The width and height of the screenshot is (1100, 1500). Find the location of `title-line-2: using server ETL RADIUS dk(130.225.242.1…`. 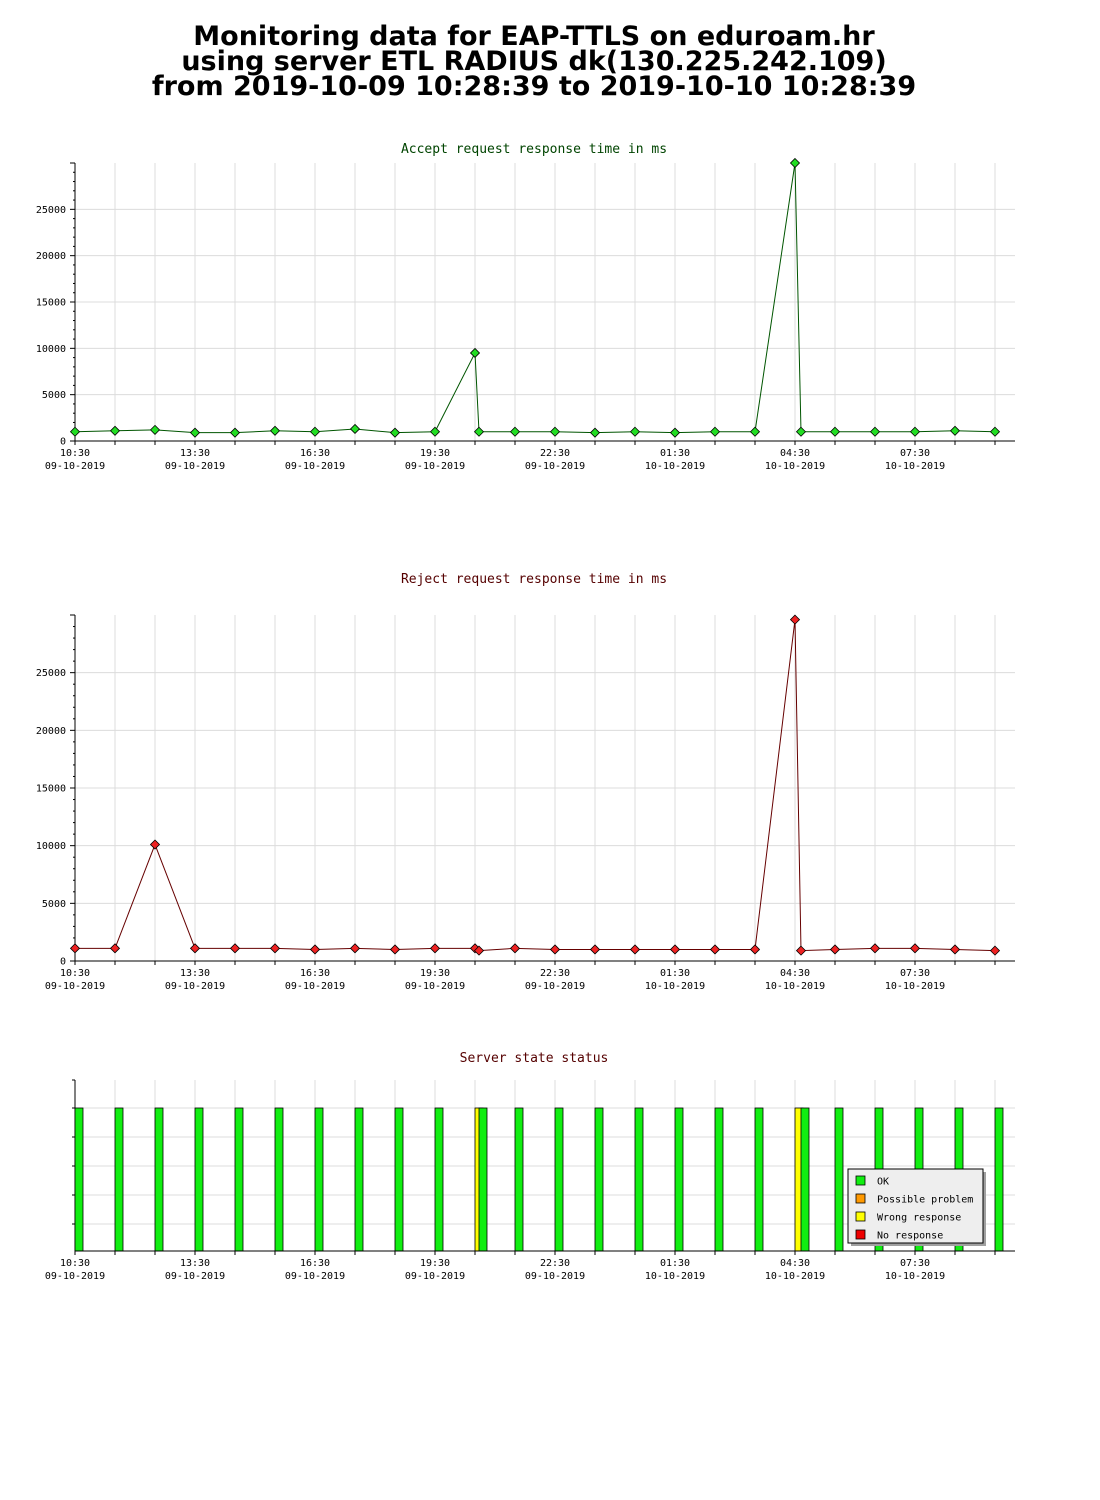

title-line-2: using server ETL RADIUS dk(130.225.242.1… is located at coordinates (534, 61).